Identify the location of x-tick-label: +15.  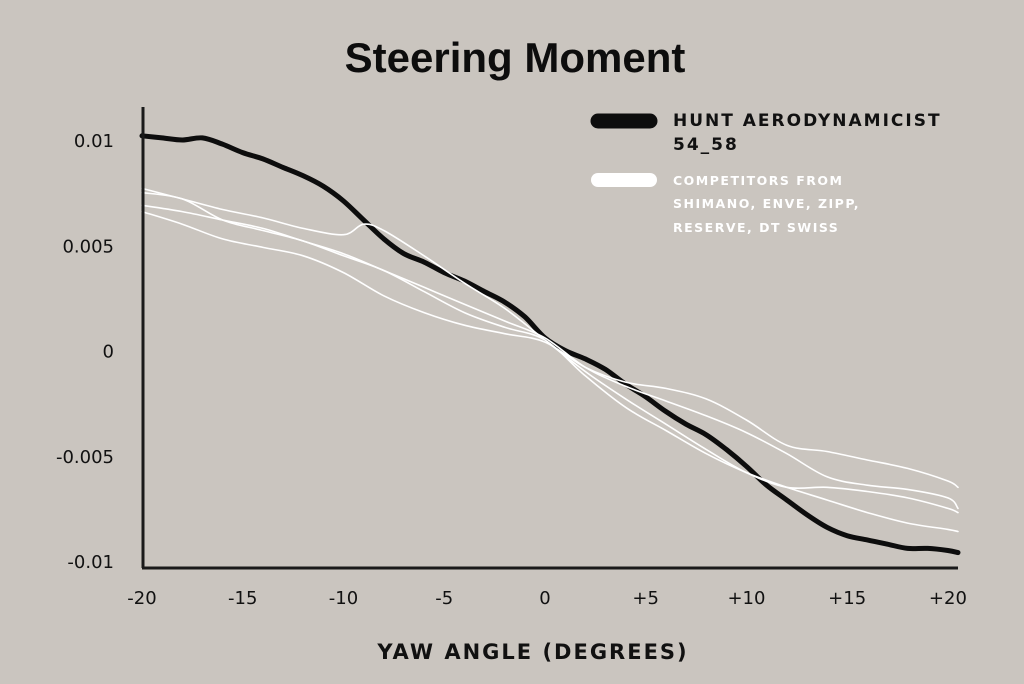
(847, 598).